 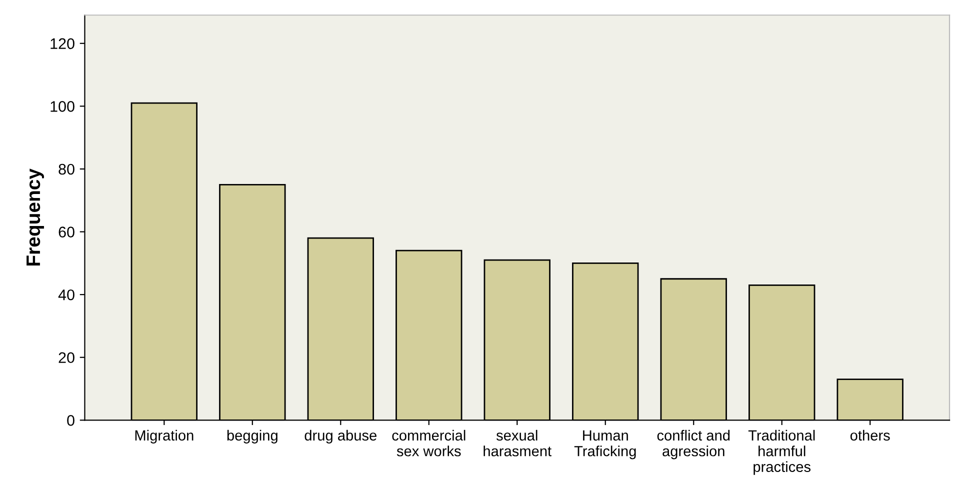 What do you see at coordinates (340, 437) in the screenshot?
I see `x-tick-label: drug abuse` at bounding box center [340, 437].